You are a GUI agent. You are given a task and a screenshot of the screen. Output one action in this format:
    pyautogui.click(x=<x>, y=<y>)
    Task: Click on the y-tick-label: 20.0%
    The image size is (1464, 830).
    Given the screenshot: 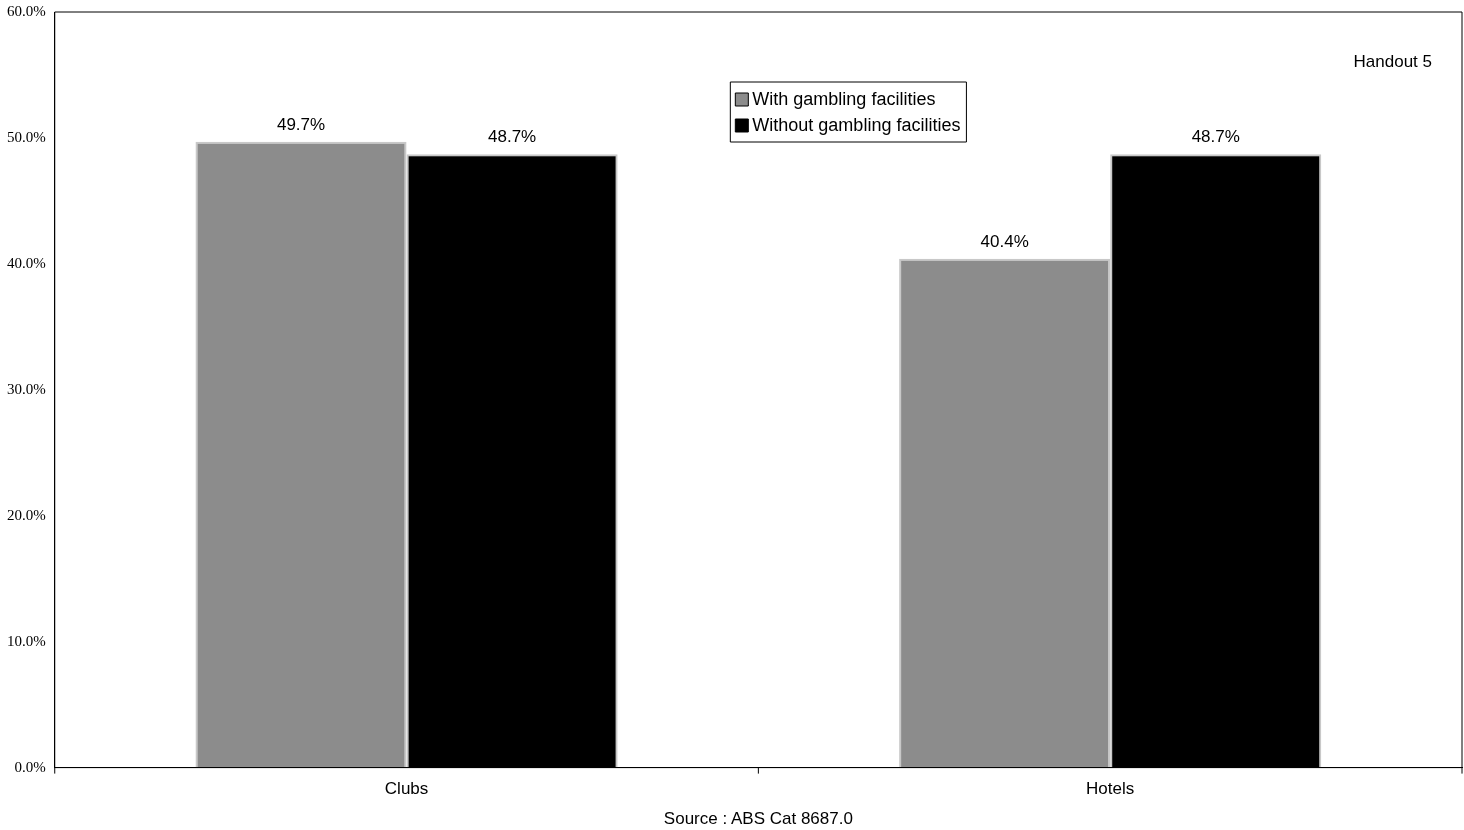 What is the action you would take?
    pyautogui.click(x=26, y=514)
    